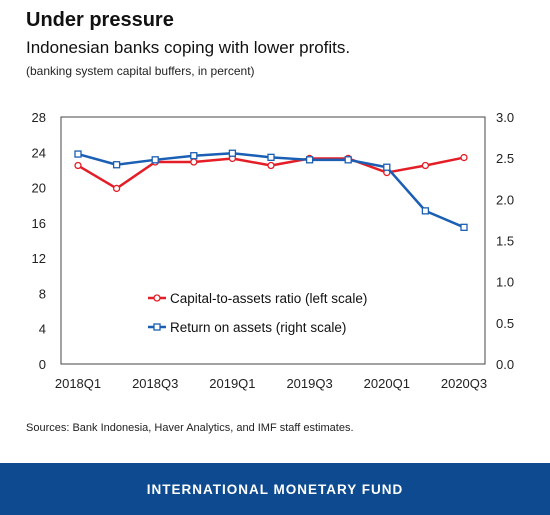  Describe the element at coordinates (505, 158) in the screenshot. I see `right-axis-tick-label: 2.5` at that location.